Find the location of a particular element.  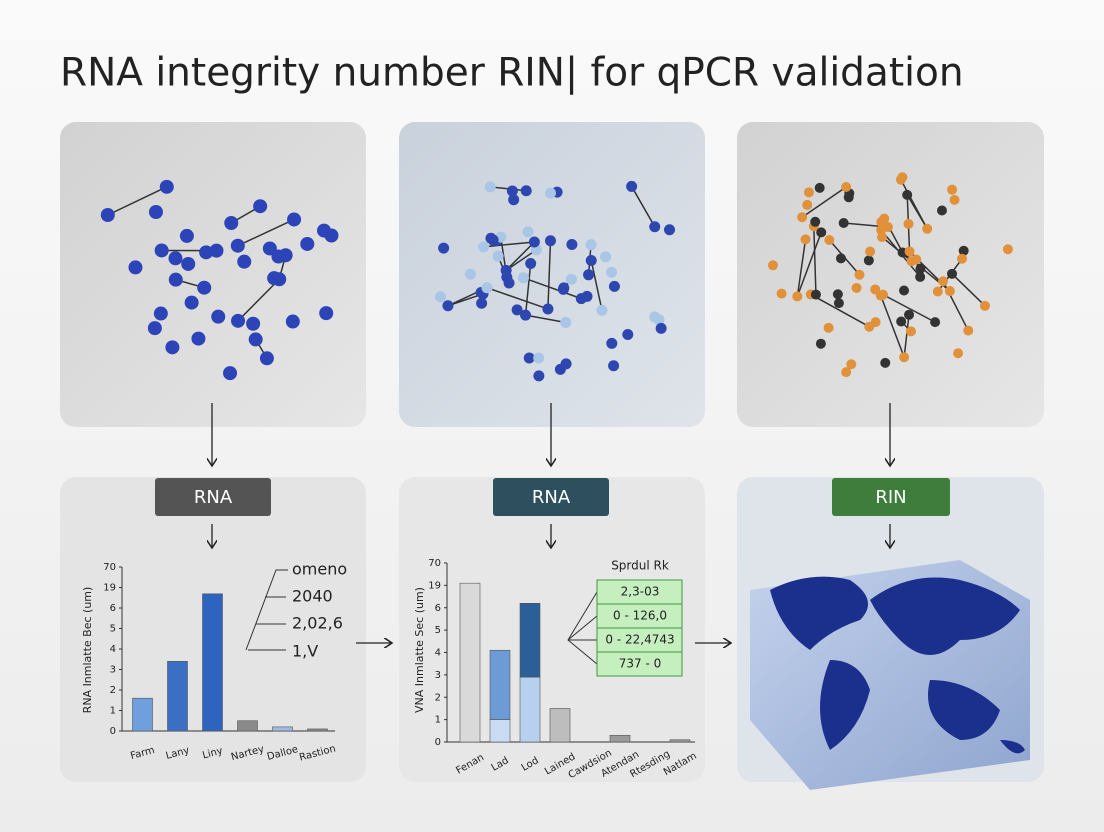

annotation: omeno is located at coordinates (319, 569).